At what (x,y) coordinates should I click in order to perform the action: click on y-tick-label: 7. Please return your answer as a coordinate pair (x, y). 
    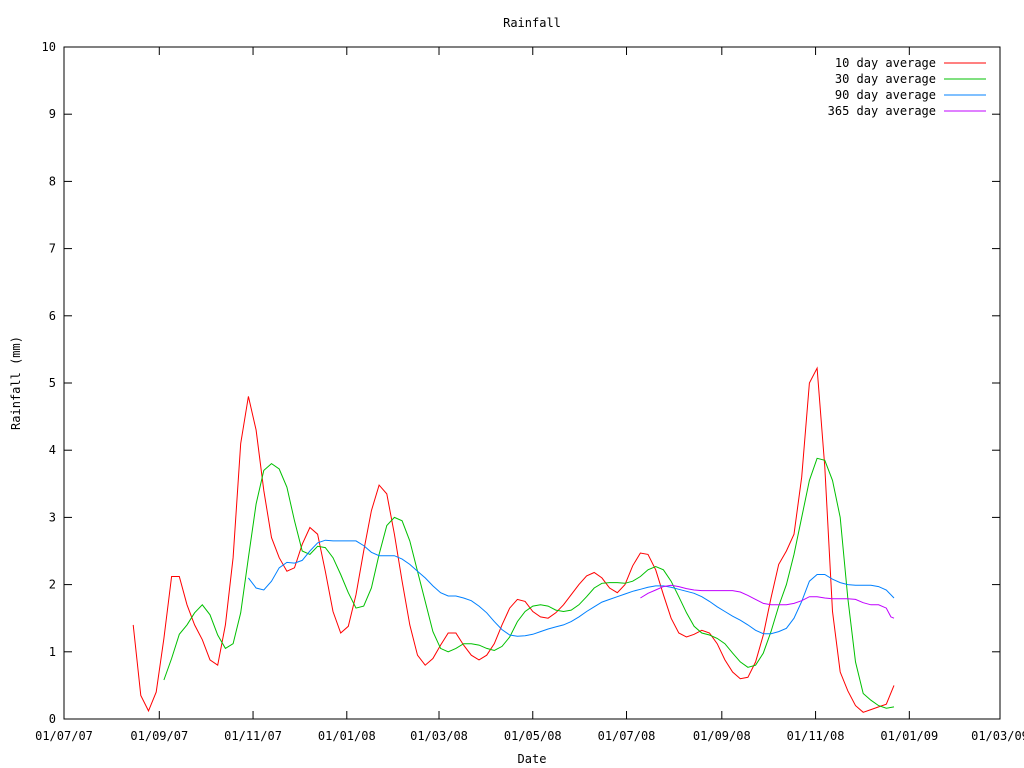
    Looking at the image, I should click on (52, 249).